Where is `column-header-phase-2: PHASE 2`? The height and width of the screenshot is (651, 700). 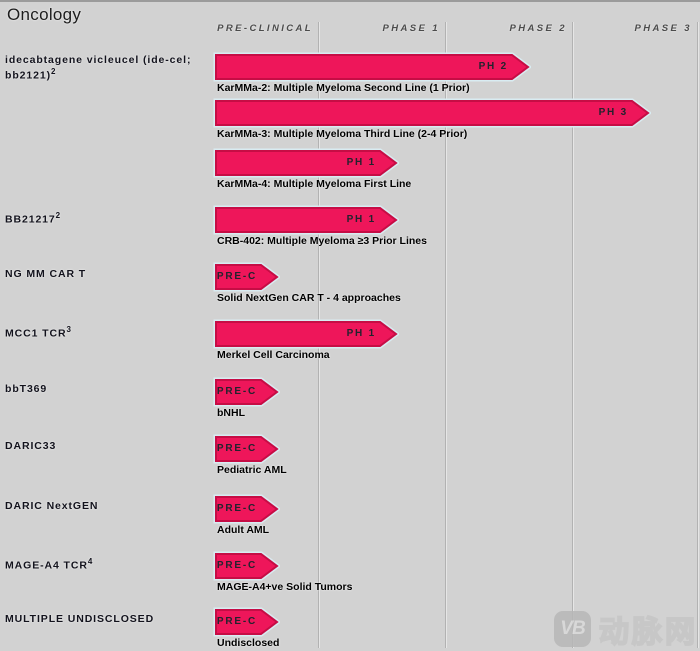
column-header-phase-2: PHASE 2 is located at coordinates (538, 28).